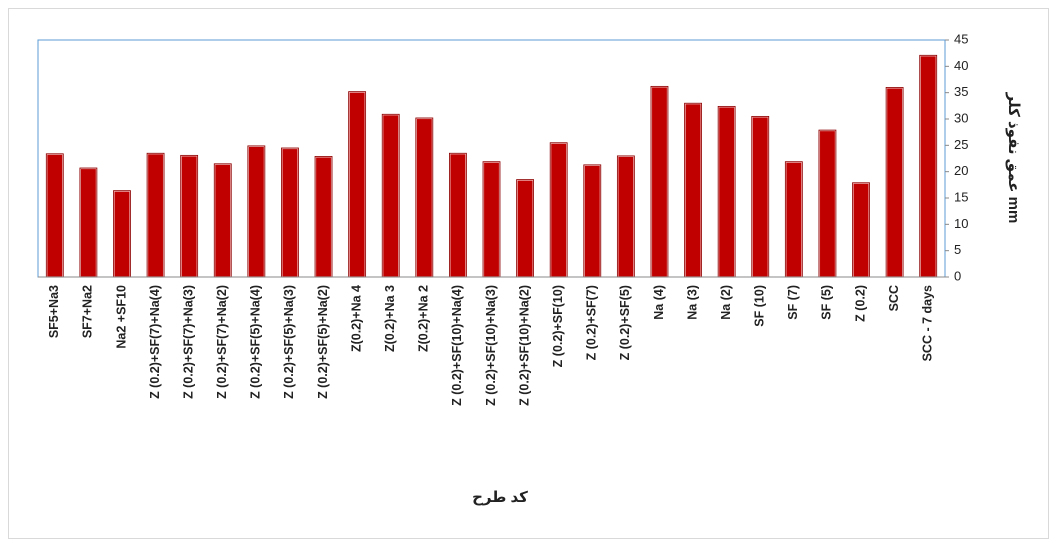  Describe the element at coordinates (961, 196) in the screenshot. I see `y-tick-label: 15` at that location.